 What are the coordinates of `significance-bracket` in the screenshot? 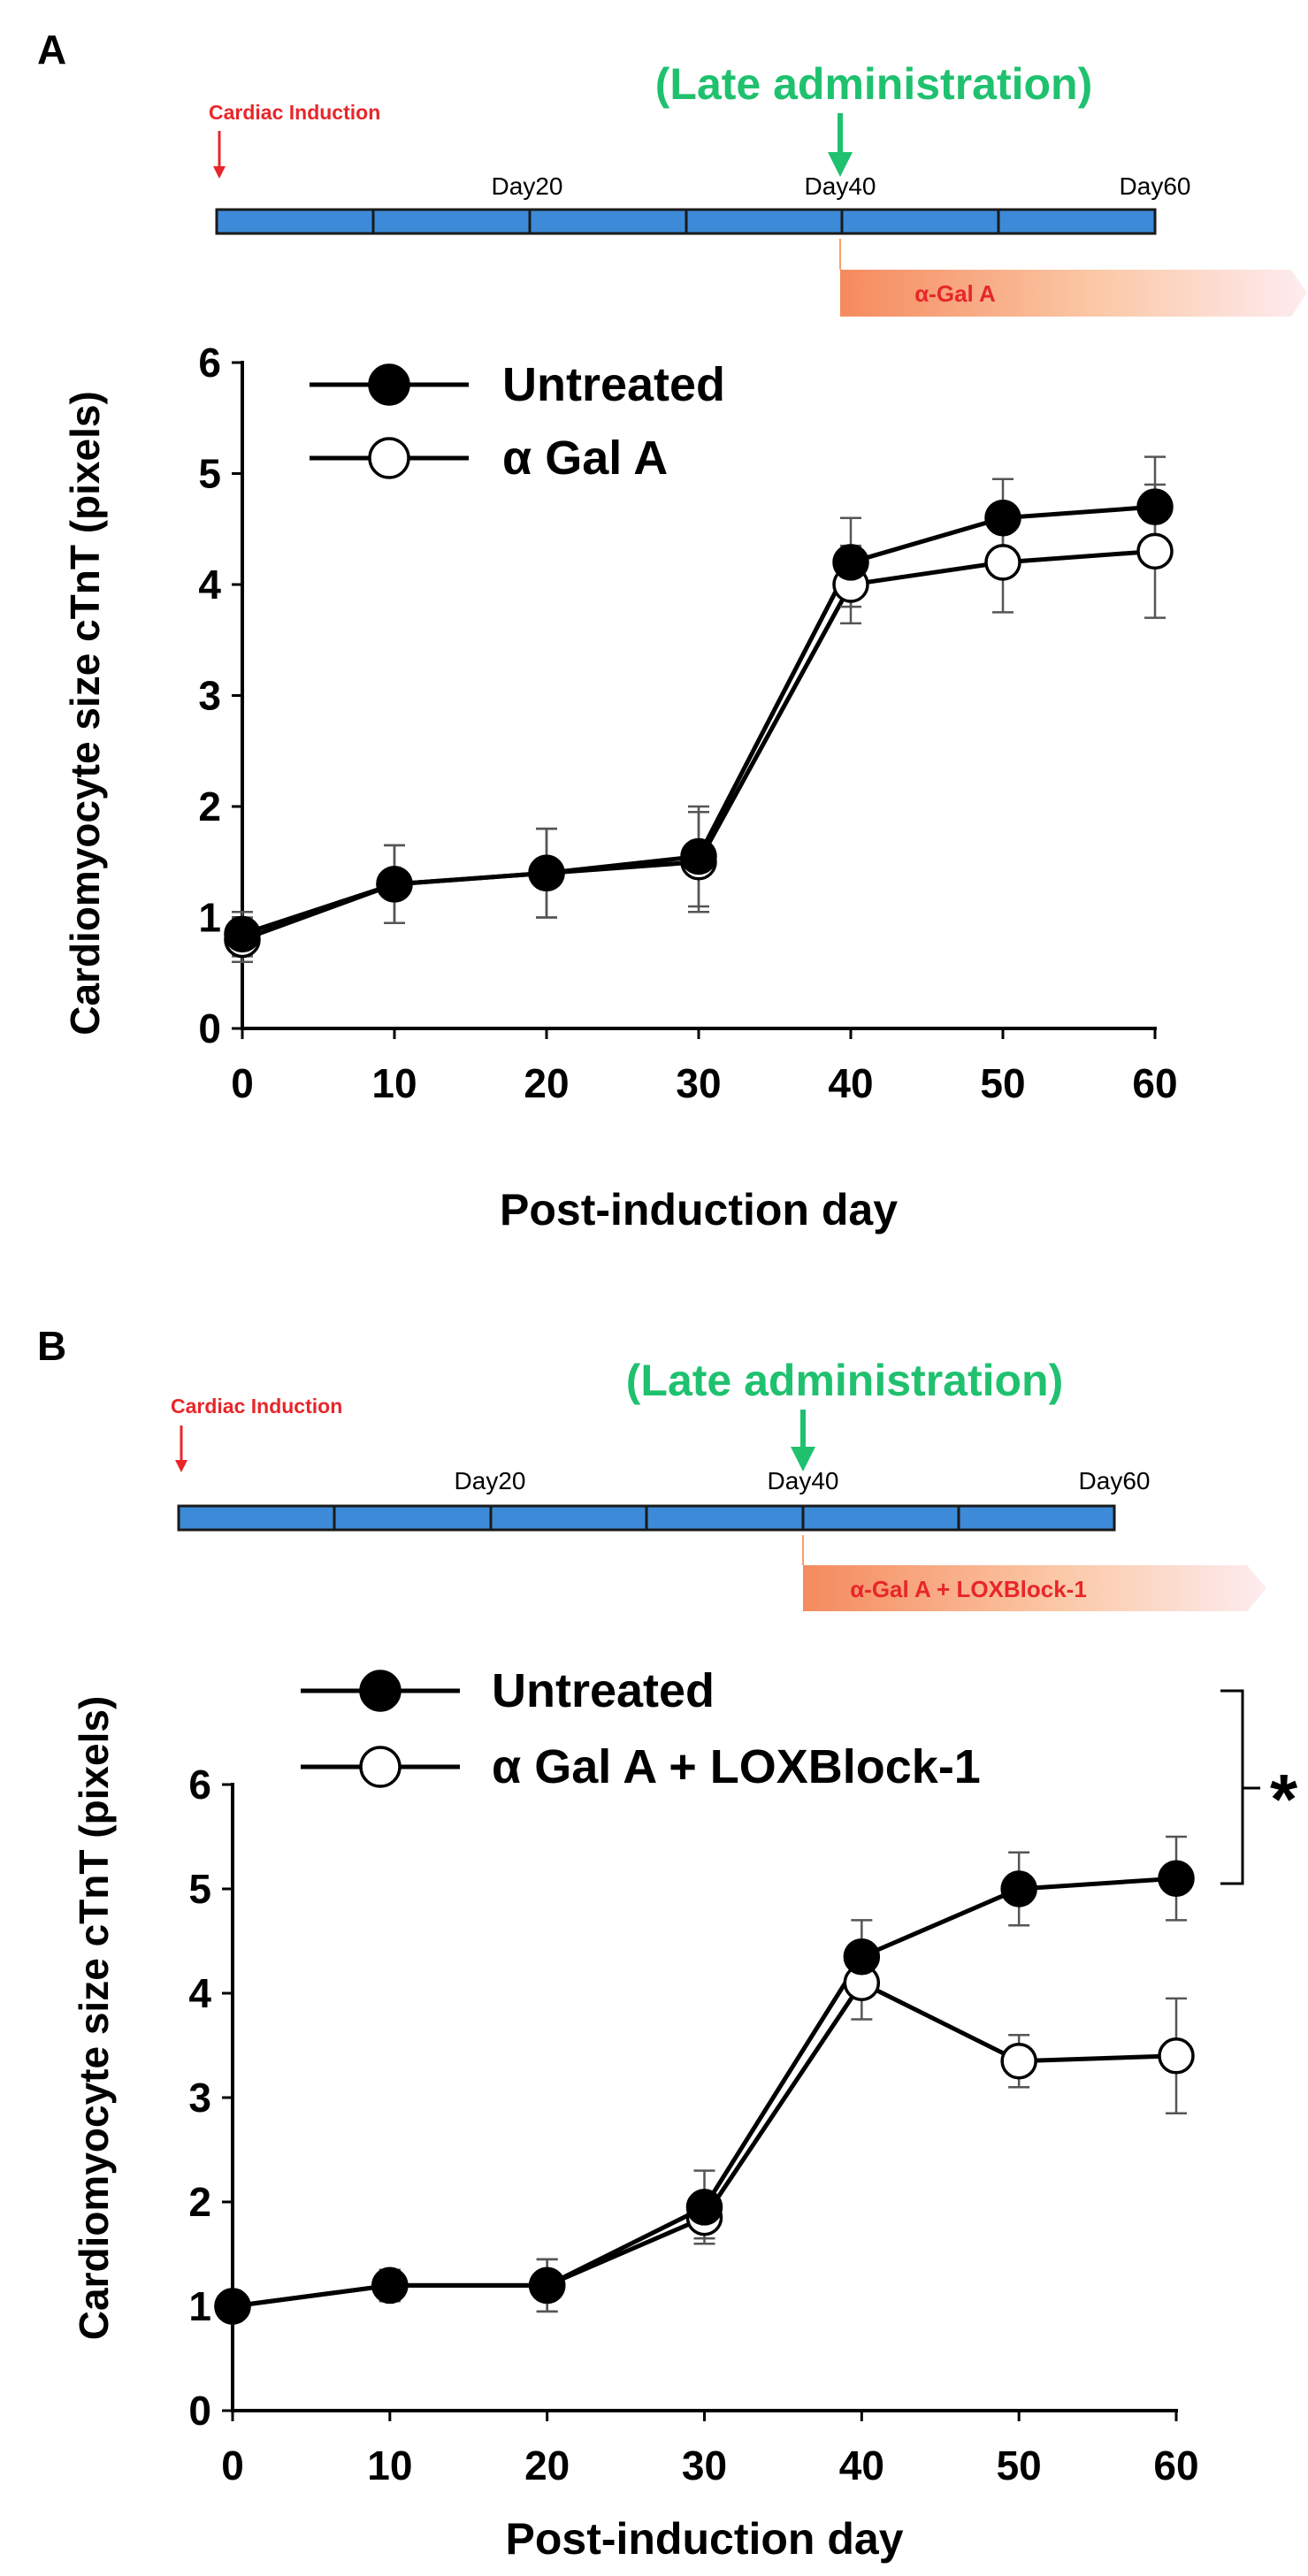 It's located at (1240, 1787).